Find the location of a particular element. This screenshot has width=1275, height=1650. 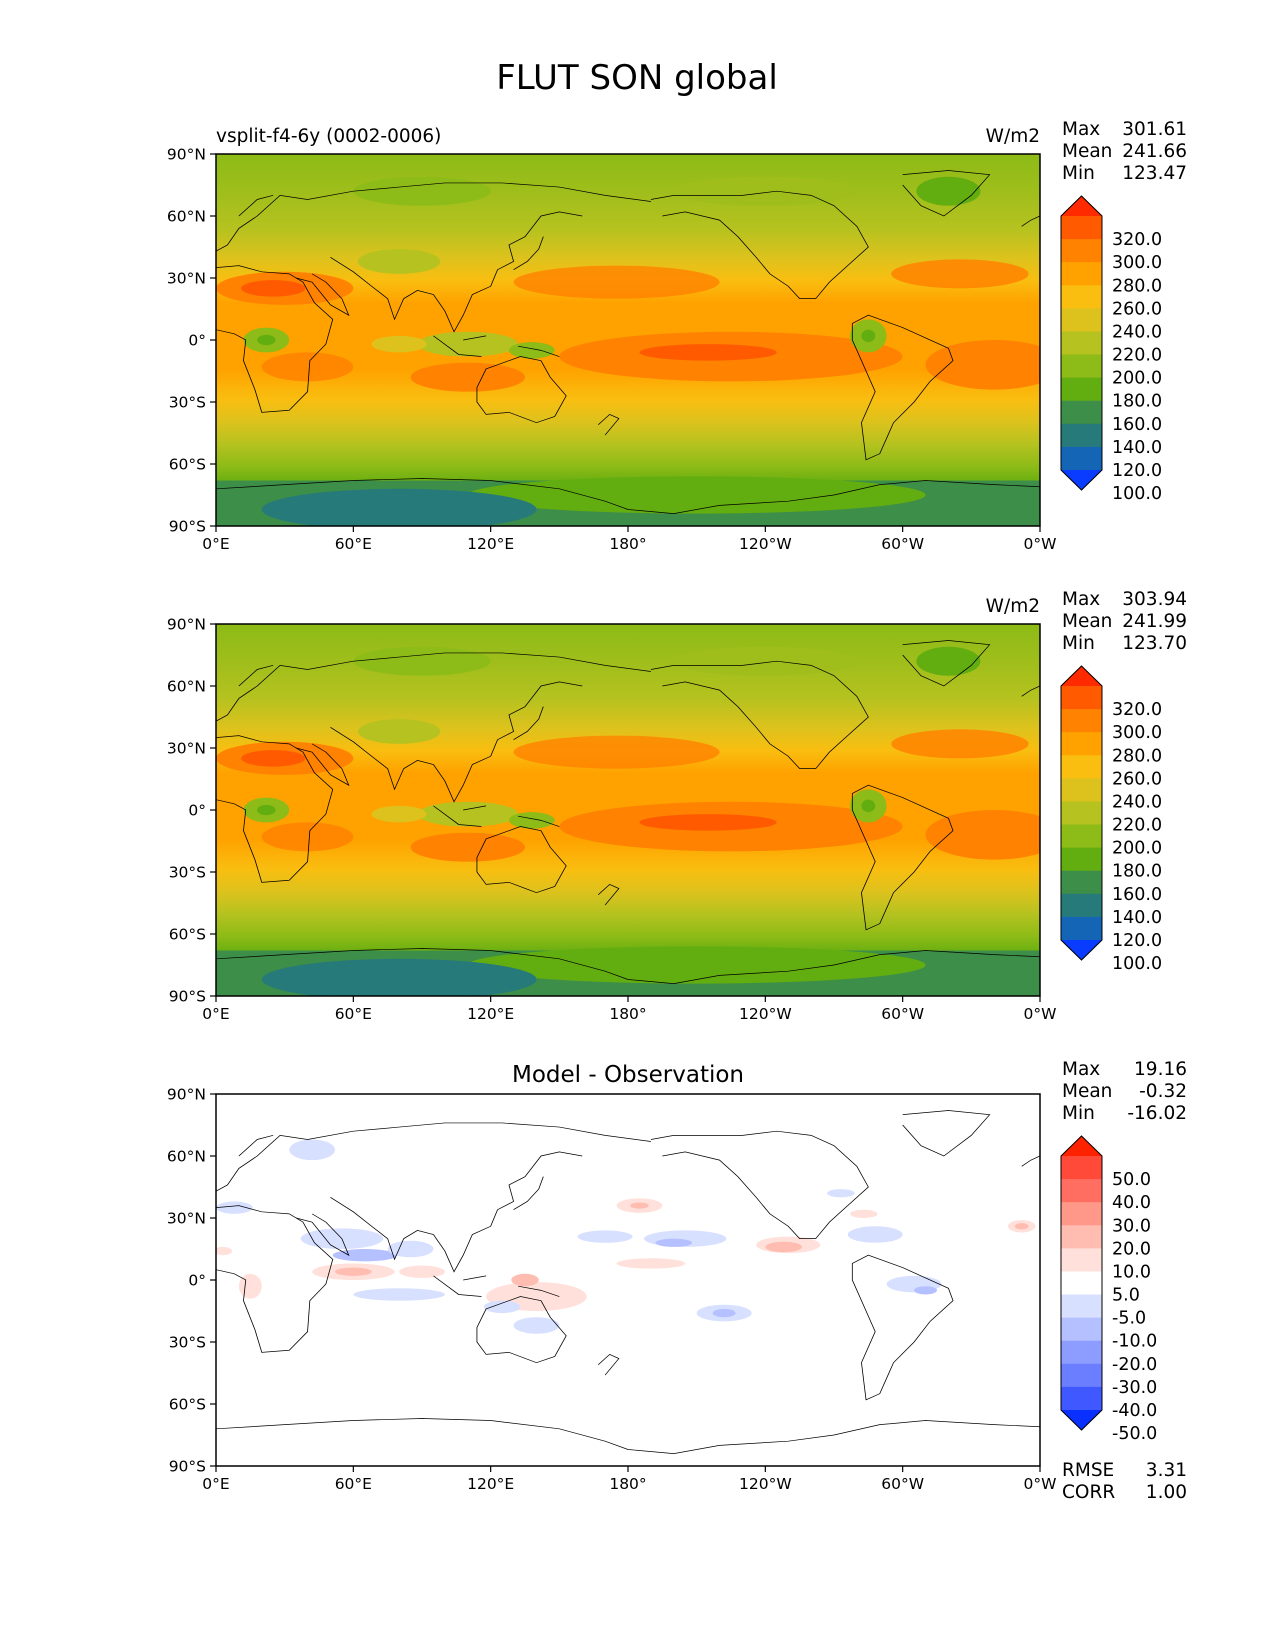

stat-mean-value: 241.99 is located at coordinates (1154, 621).